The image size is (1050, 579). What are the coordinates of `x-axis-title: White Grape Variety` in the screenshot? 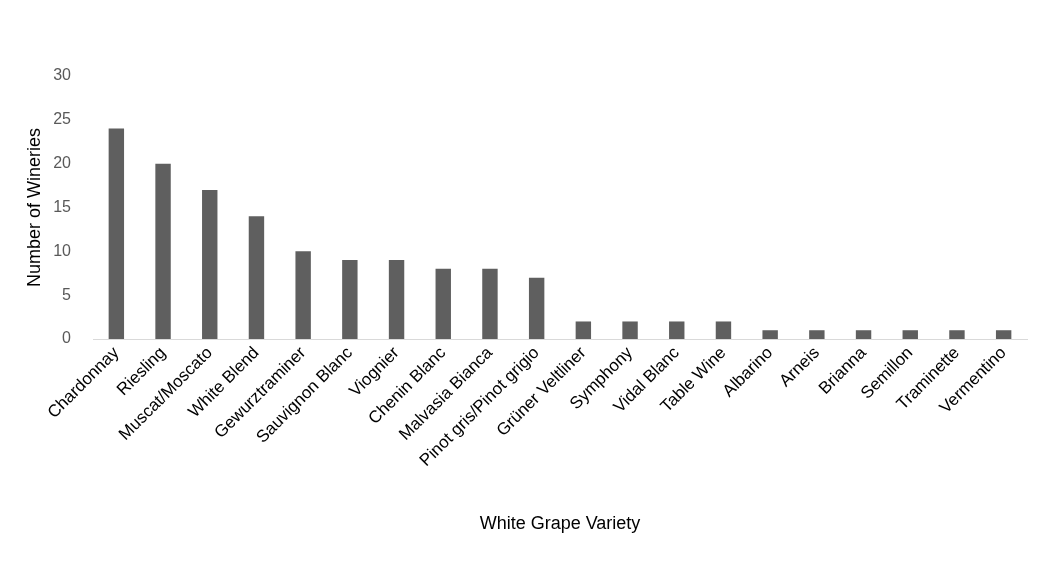 It's located at (560, 523).